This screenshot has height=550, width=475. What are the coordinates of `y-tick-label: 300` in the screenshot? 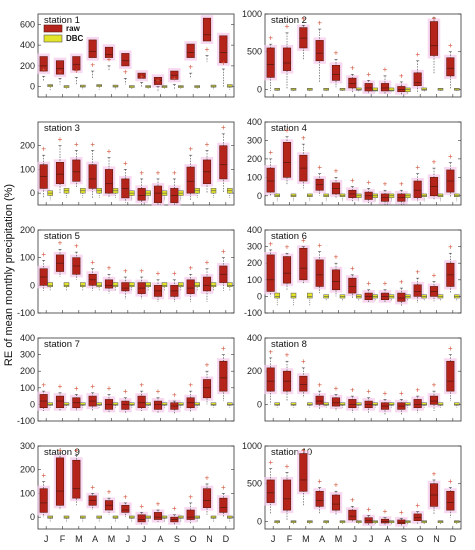 It's located at (27, 355).